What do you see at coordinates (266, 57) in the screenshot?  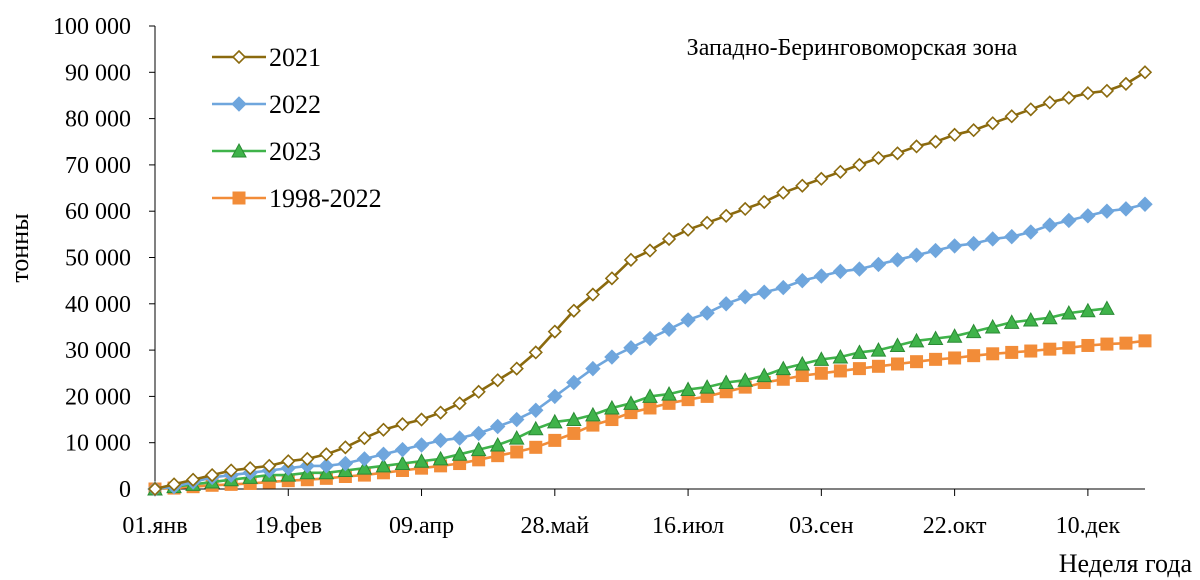 I see `legend-item: 2021` at bounding box center [266, 57].